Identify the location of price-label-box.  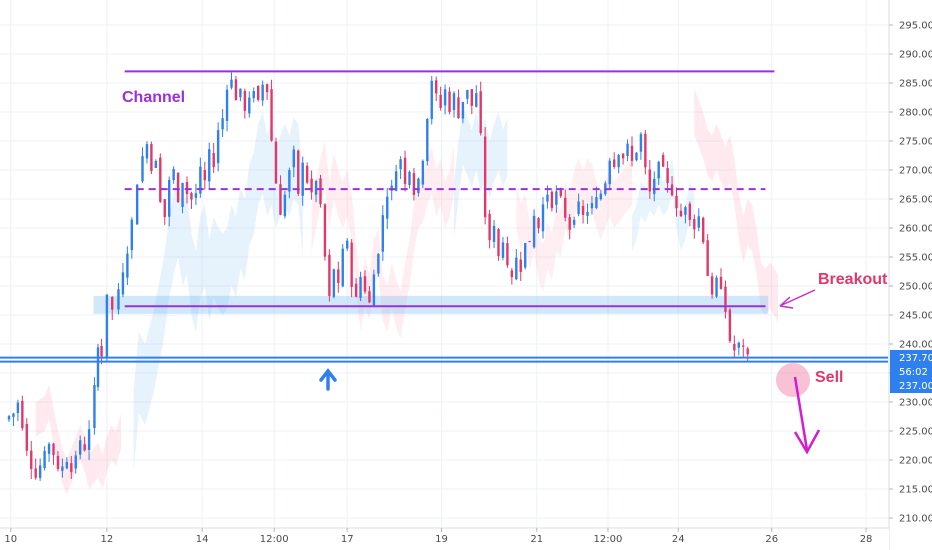
(911, 371).